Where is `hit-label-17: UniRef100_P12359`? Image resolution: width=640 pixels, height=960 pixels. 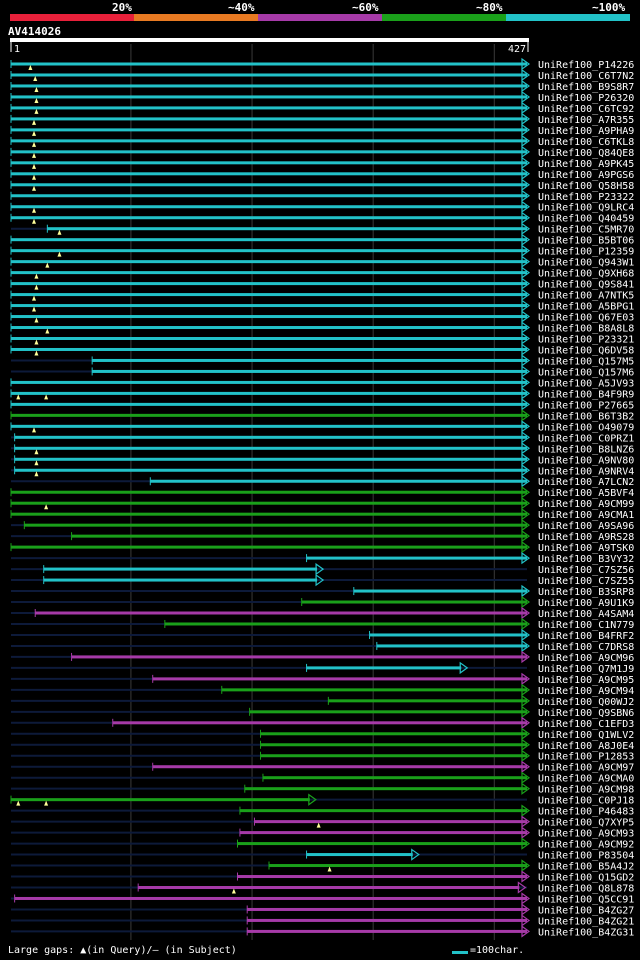 hit-label-17: UniRef100_P12359 is located at coordinates (586, 252).